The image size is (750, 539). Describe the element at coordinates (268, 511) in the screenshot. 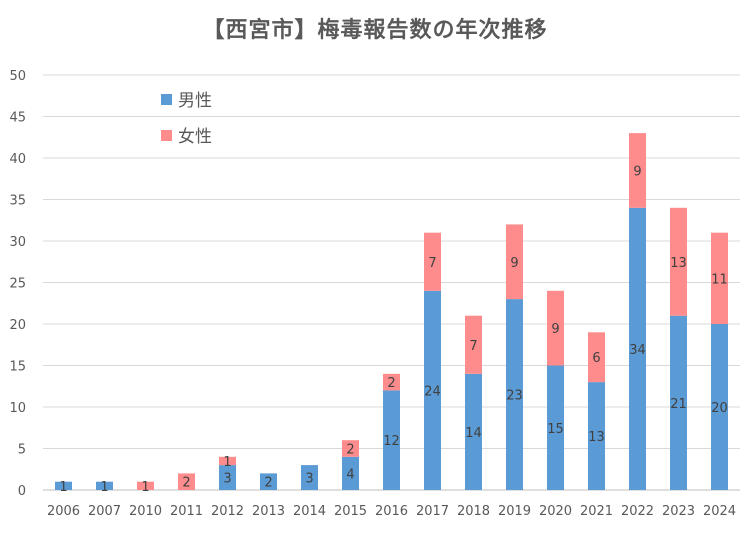

I see `x-tick-label: 2013` at that location.